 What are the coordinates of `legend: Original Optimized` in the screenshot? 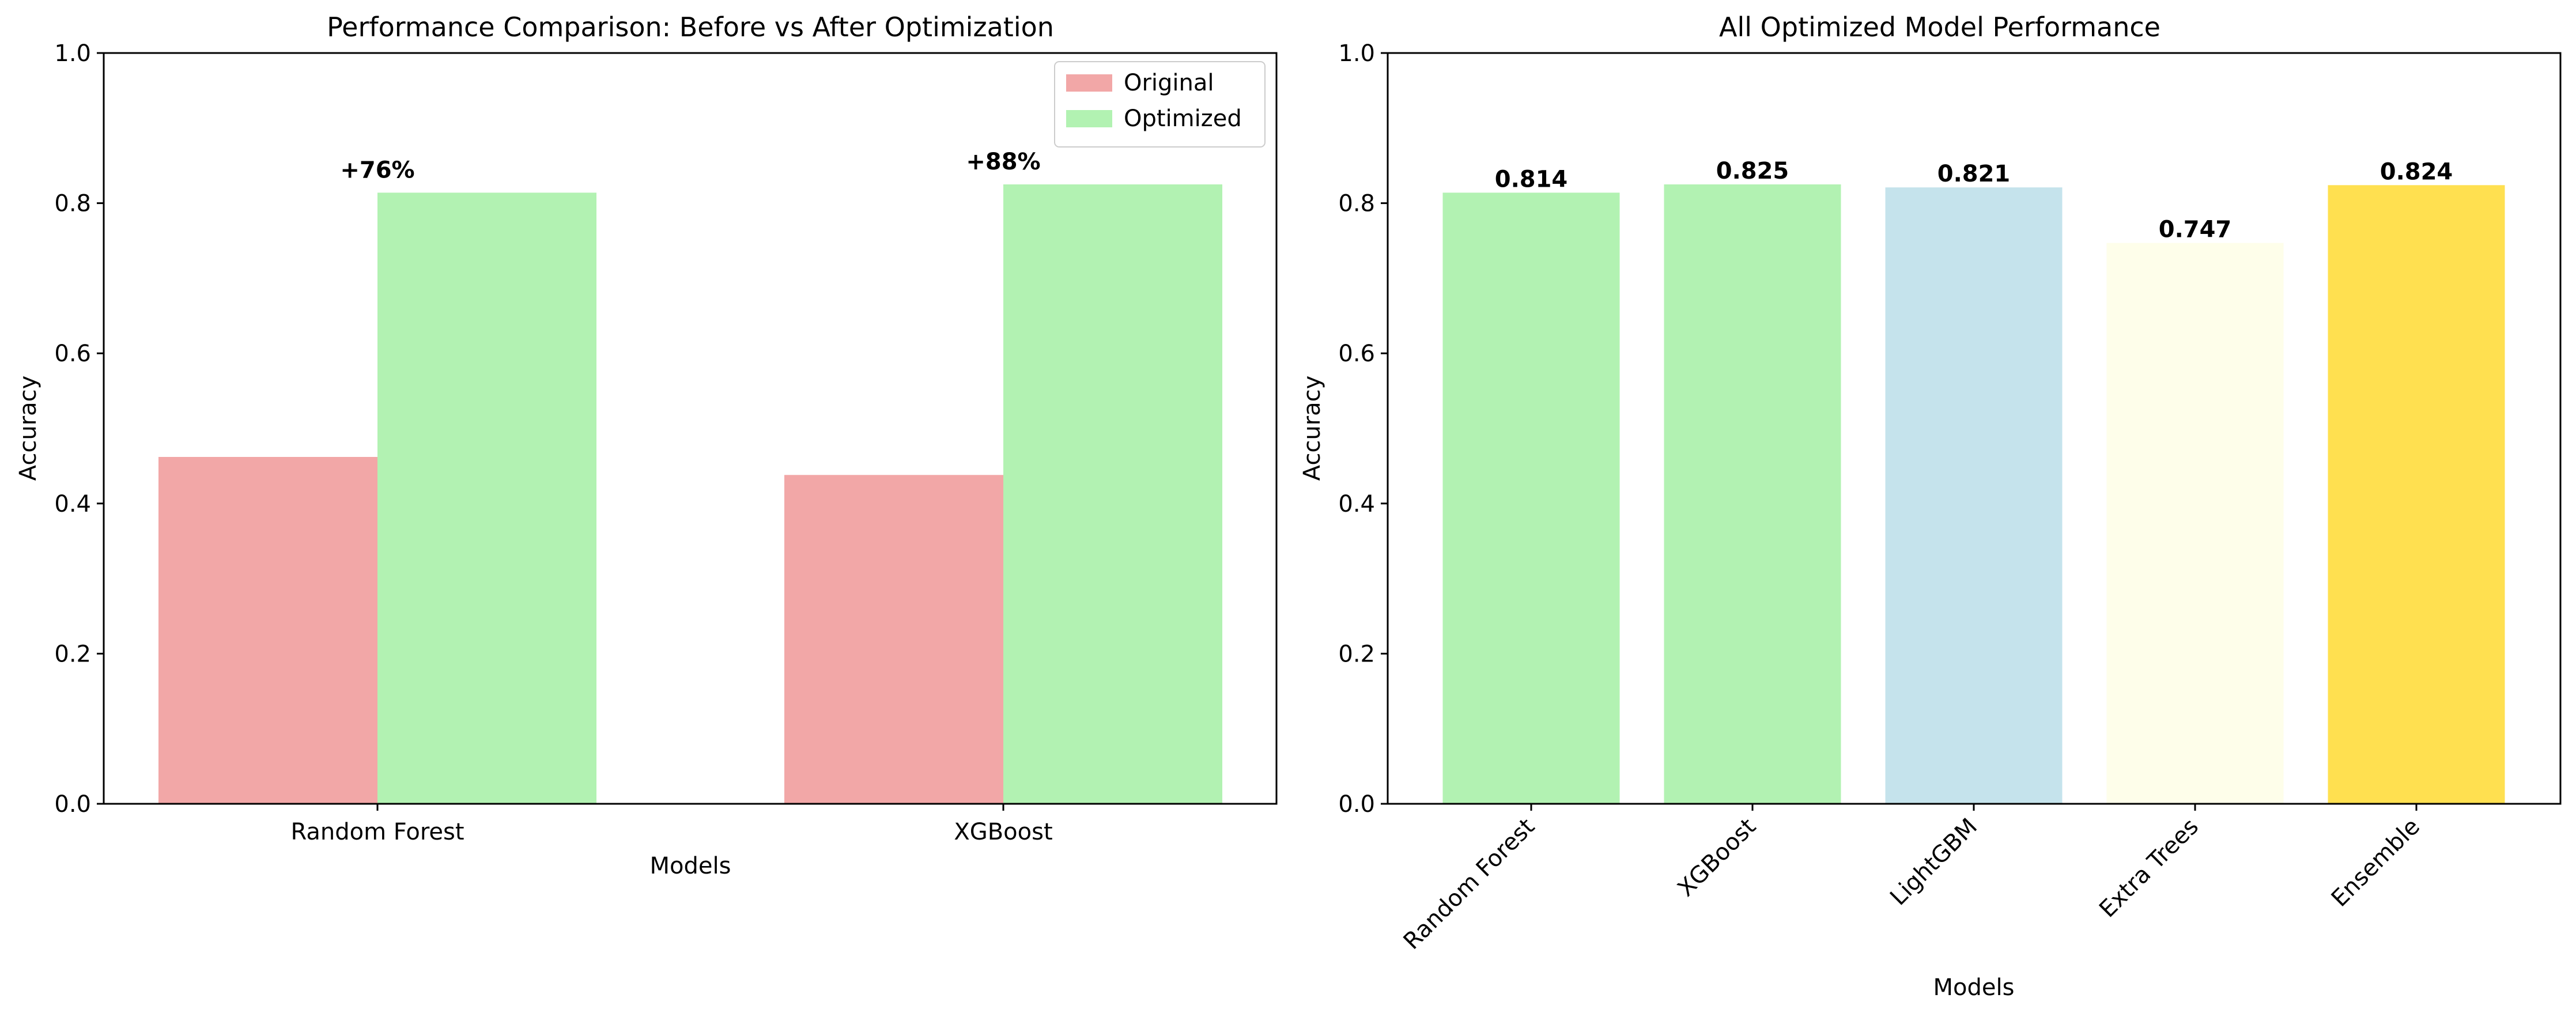 It's located at (1160, 104).